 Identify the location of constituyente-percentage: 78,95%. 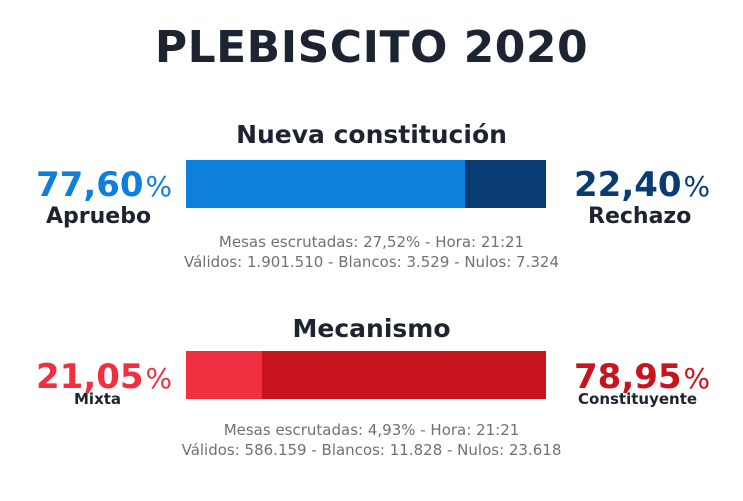
(642, 377).